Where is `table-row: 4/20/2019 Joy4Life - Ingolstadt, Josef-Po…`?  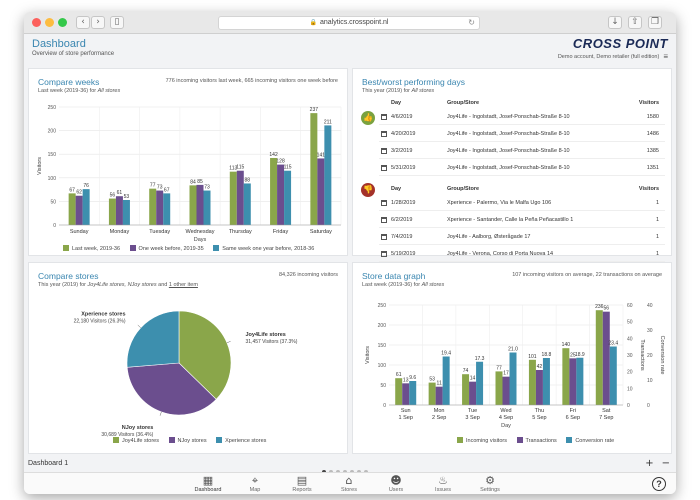 table-row: 4/20/2019 Joy4Life - Ingolstadt, Josef-Po… is located at coordinates (522, 134).